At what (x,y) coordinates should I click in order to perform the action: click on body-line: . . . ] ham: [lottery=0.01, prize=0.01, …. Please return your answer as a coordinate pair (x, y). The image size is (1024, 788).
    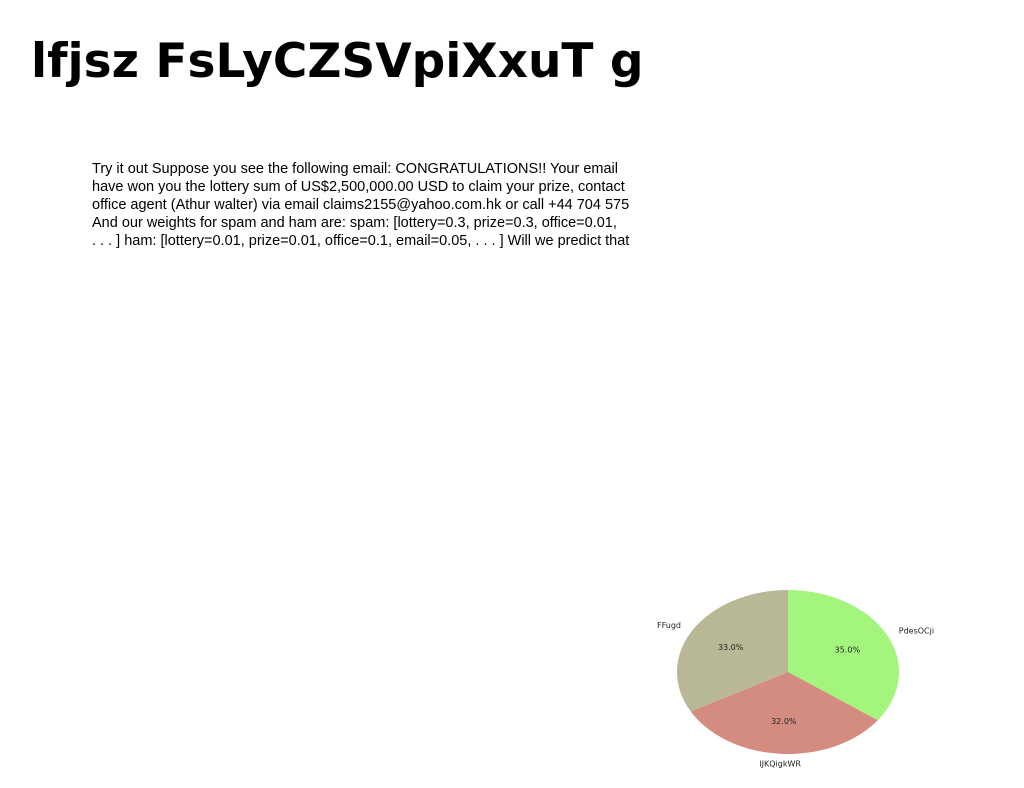
    Looking at the image, I should click on (361, 241).